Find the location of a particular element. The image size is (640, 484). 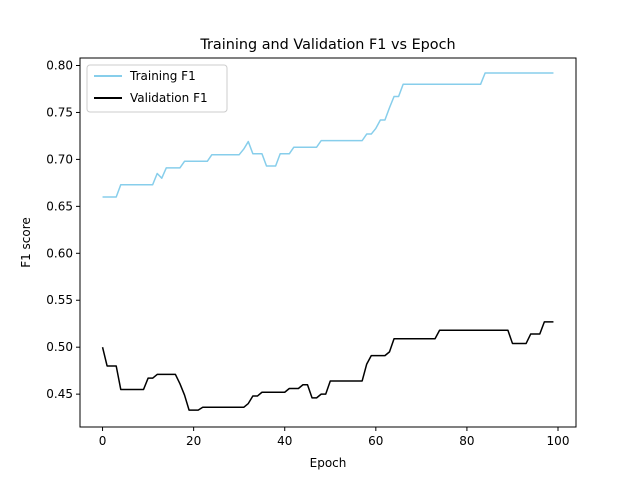

y-tick-label: 0.50 is located at coordinates (59, 347).